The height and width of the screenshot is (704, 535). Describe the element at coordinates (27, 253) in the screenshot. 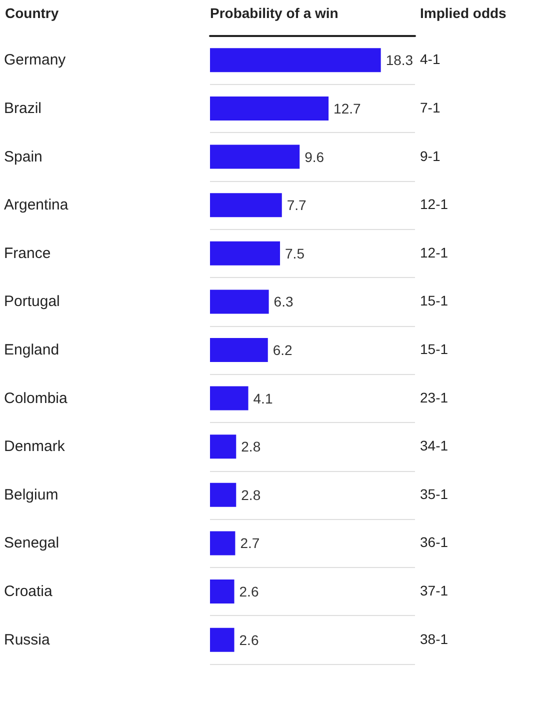

I see `y-tick-label: France` at that location.